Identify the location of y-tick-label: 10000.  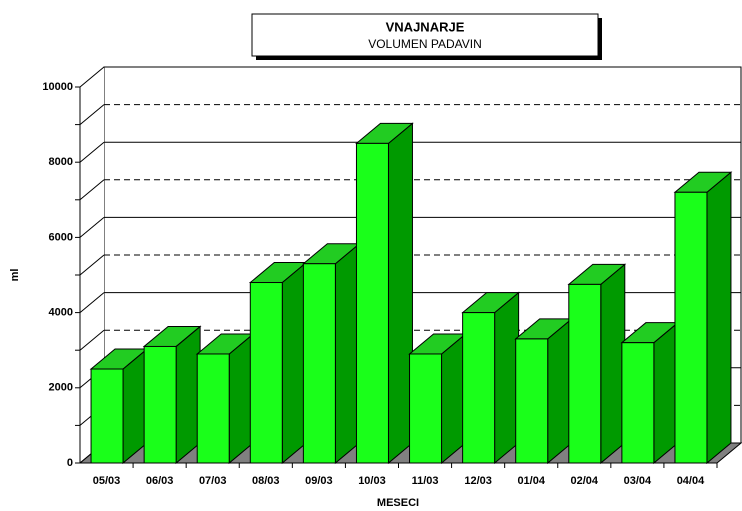
(57, 87).